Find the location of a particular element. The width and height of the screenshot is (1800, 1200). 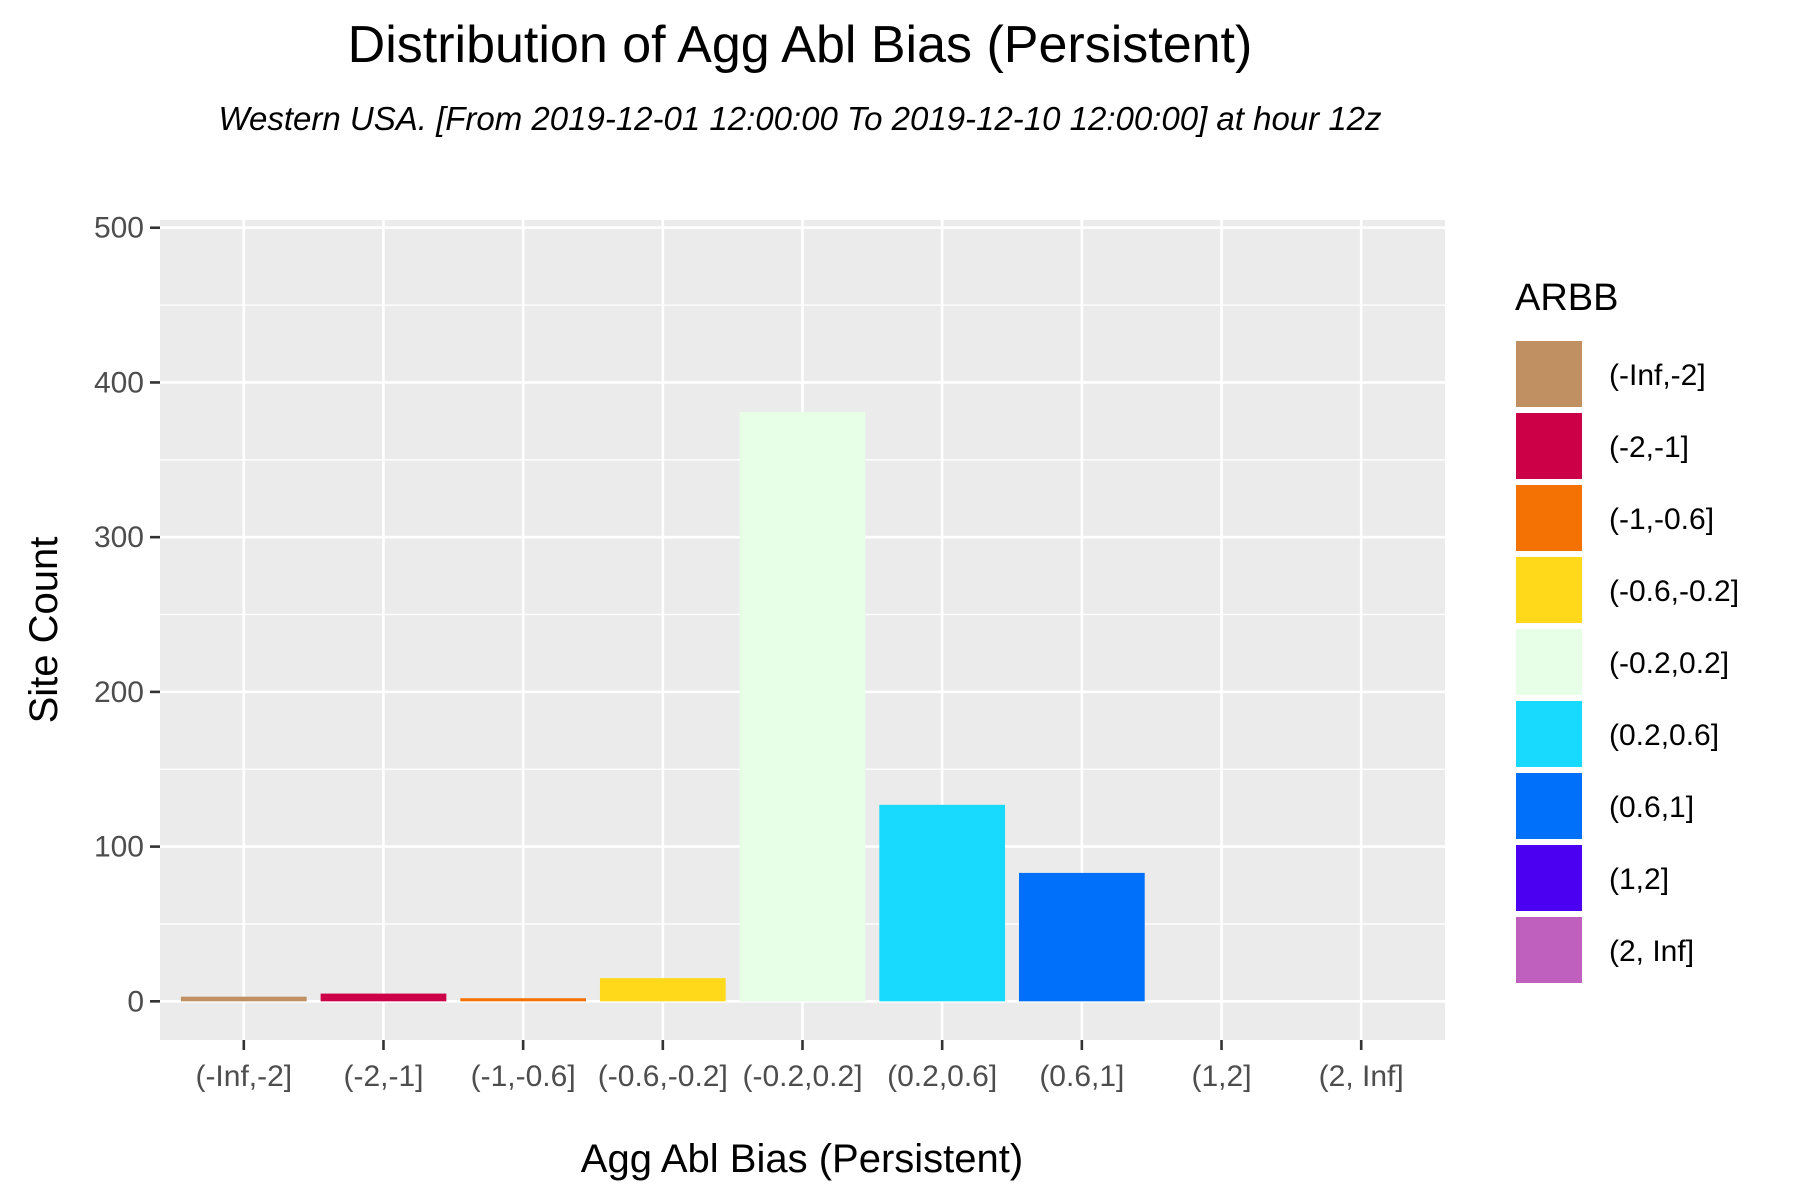

legend-label-6: (0.6,1] is located at coordinates (1651, 807).